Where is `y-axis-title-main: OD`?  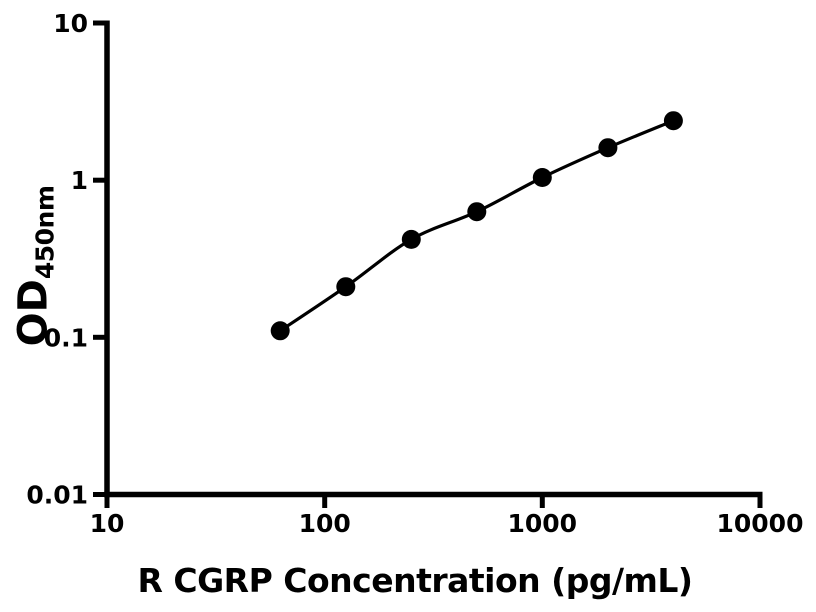 y-axis-title-main: OD is located at coordinates (33, 313).